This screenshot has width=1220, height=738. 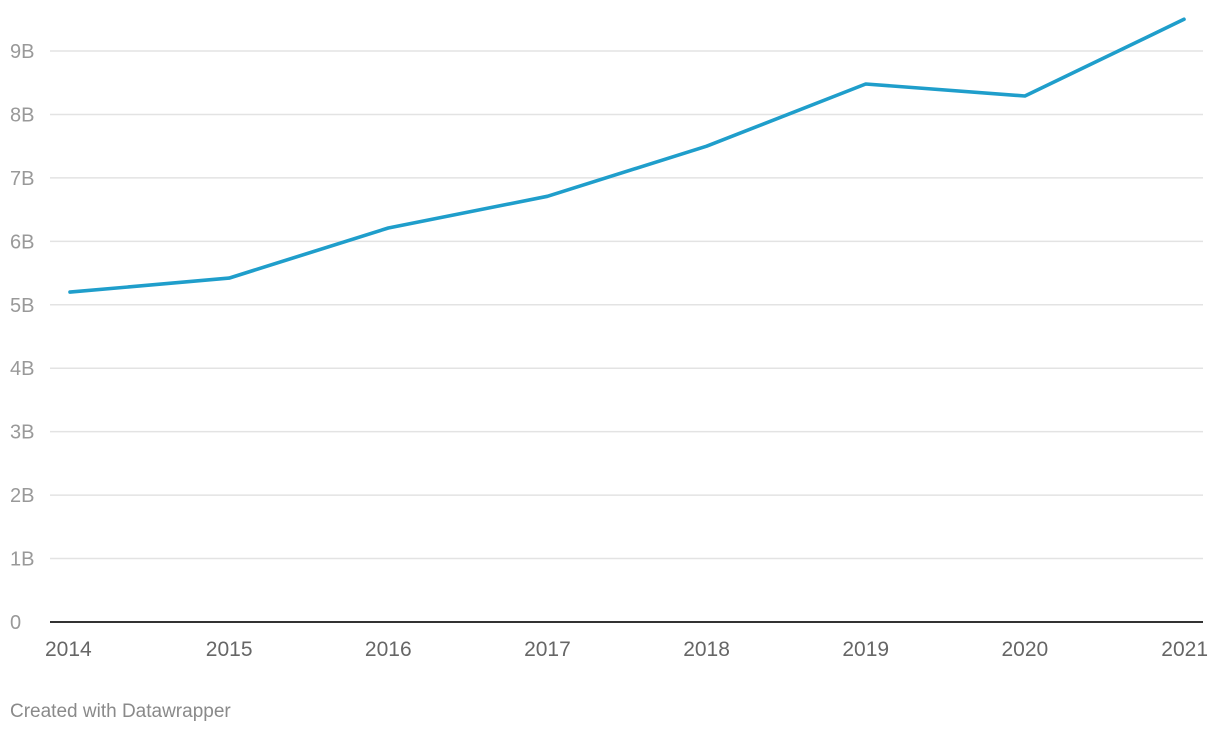 What do you see at coordinates (547, 649) in the screenshot?
I see `x-tick-label: 2017` at bounding box center [547, 649].